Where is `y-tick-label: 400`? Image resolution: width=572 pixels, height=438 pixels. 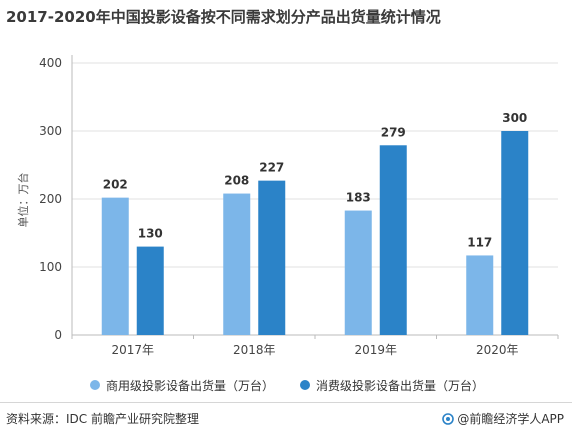 y-tick-label: 400 is located at coordinates (50, 63).